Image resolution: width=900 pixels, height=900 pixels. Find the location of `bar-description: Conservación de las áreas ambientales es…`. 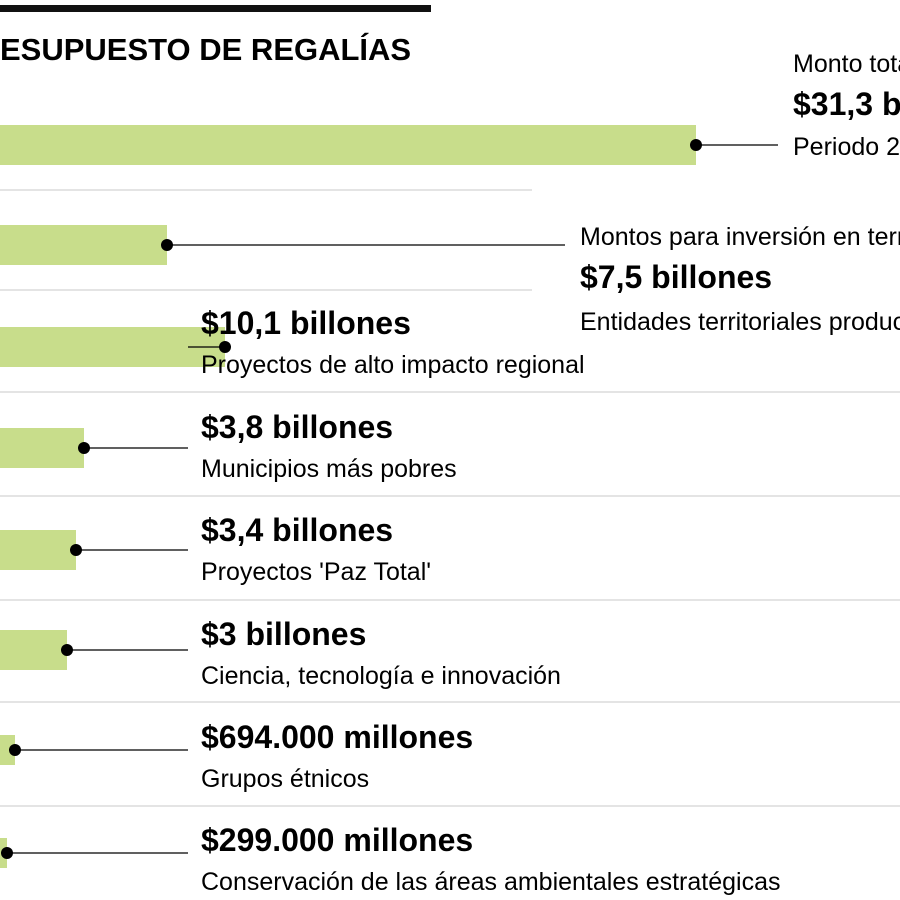

bar-description: Conservación de las áreas ambientales es… is located at coordinates (490, 882).